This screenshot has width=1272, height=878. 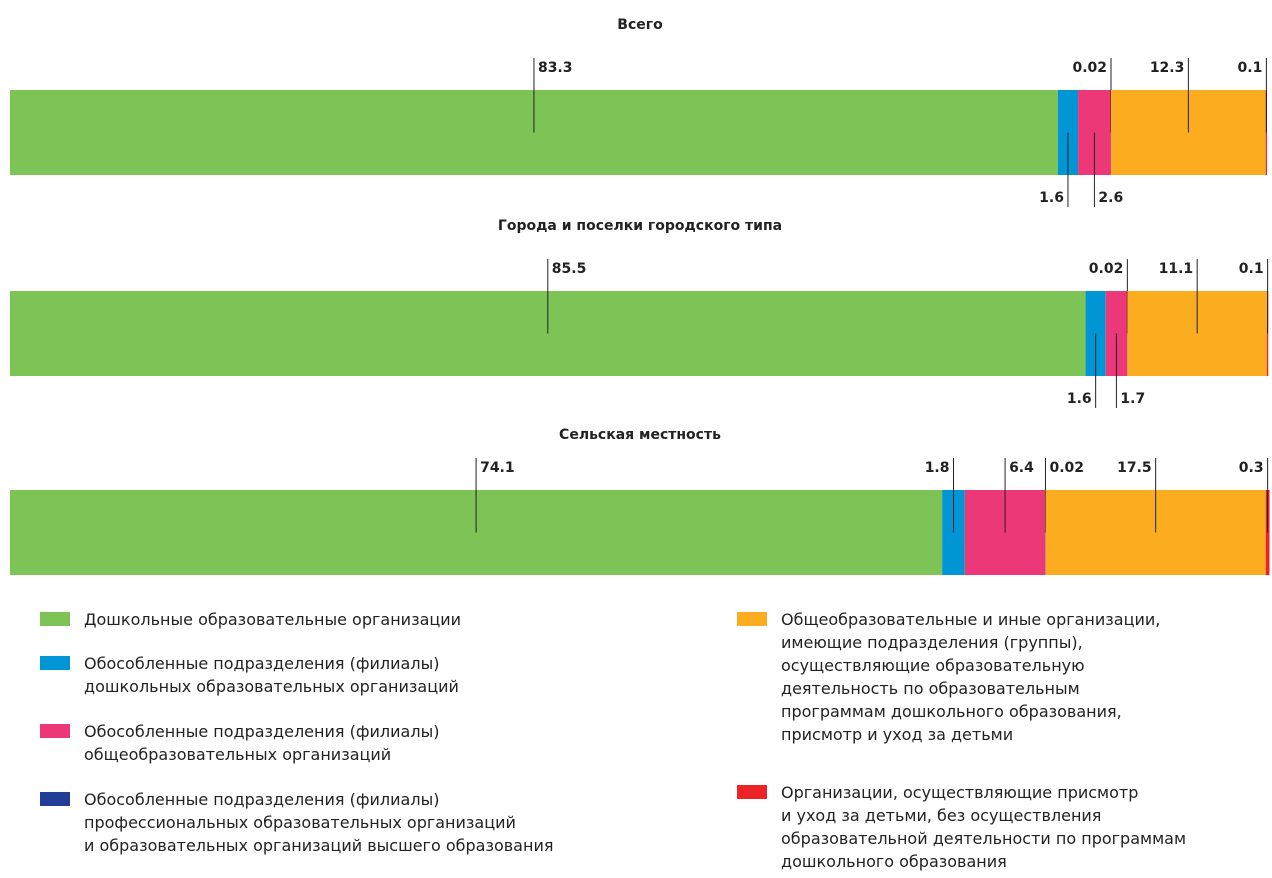 What do you see at coordinates (640, 435) in the screenshot?
I see `bar-title: Сельская местность` at bounding box center [640, 435].